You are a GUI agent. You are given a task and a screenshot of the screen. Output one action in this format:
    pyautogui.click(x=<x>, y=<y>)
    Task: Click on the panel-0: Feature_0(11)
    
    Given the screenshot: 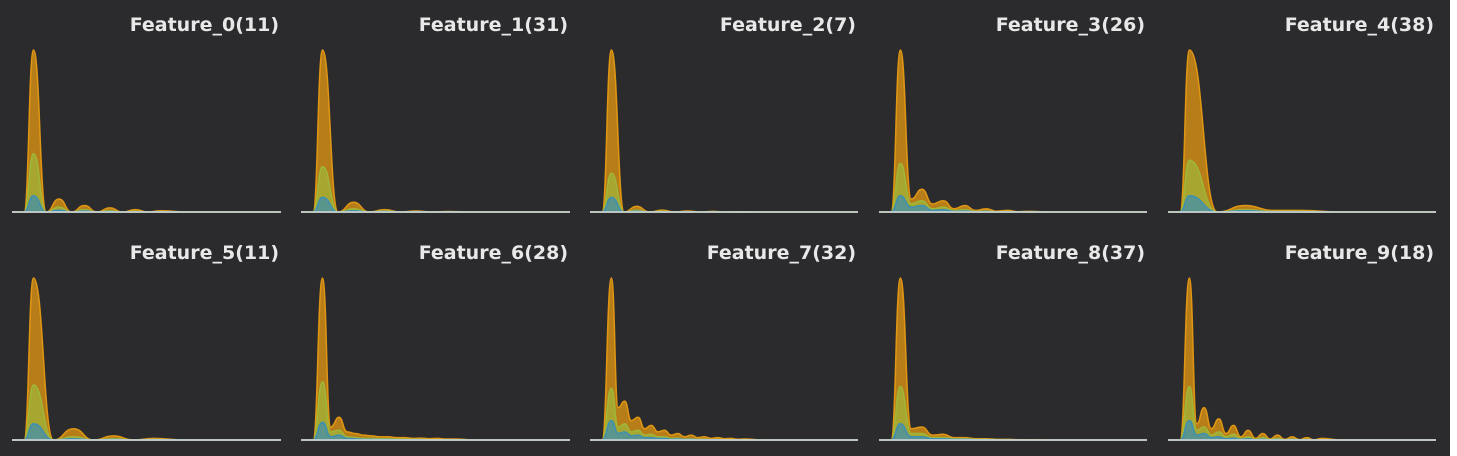 What is the action you would take?
    pyautogui.click(x=146, y=113)
    